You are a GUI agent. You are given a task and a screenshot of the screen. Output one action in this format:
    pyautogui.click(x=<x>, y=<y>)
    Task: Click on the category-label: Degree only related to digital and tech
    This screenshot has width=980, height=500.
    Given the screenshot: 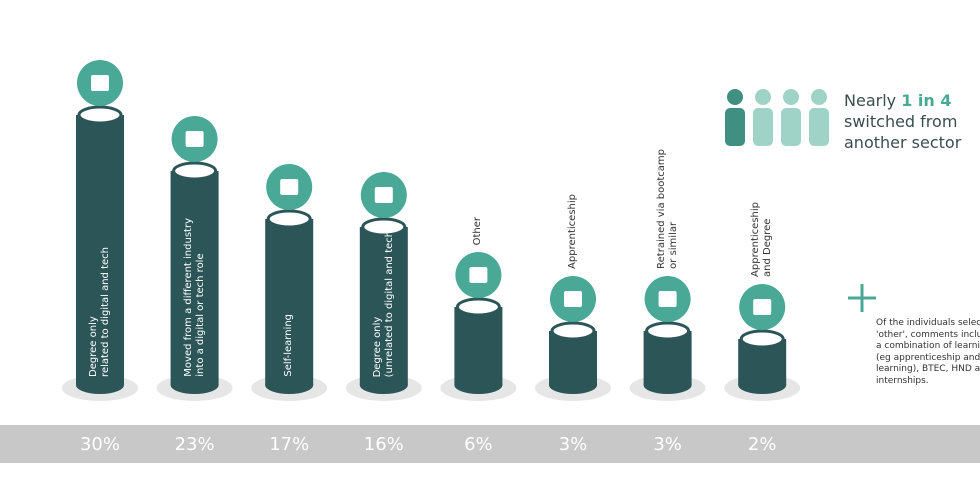 What is the action you would take?
    pyautogui.click(x=99, y=312)
    